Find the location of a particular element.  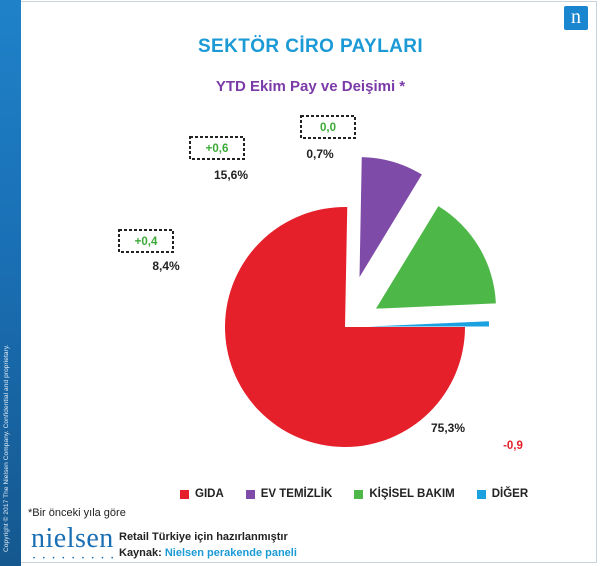

pie-slice-ev-temizlik is located at coordinates (390, 217).